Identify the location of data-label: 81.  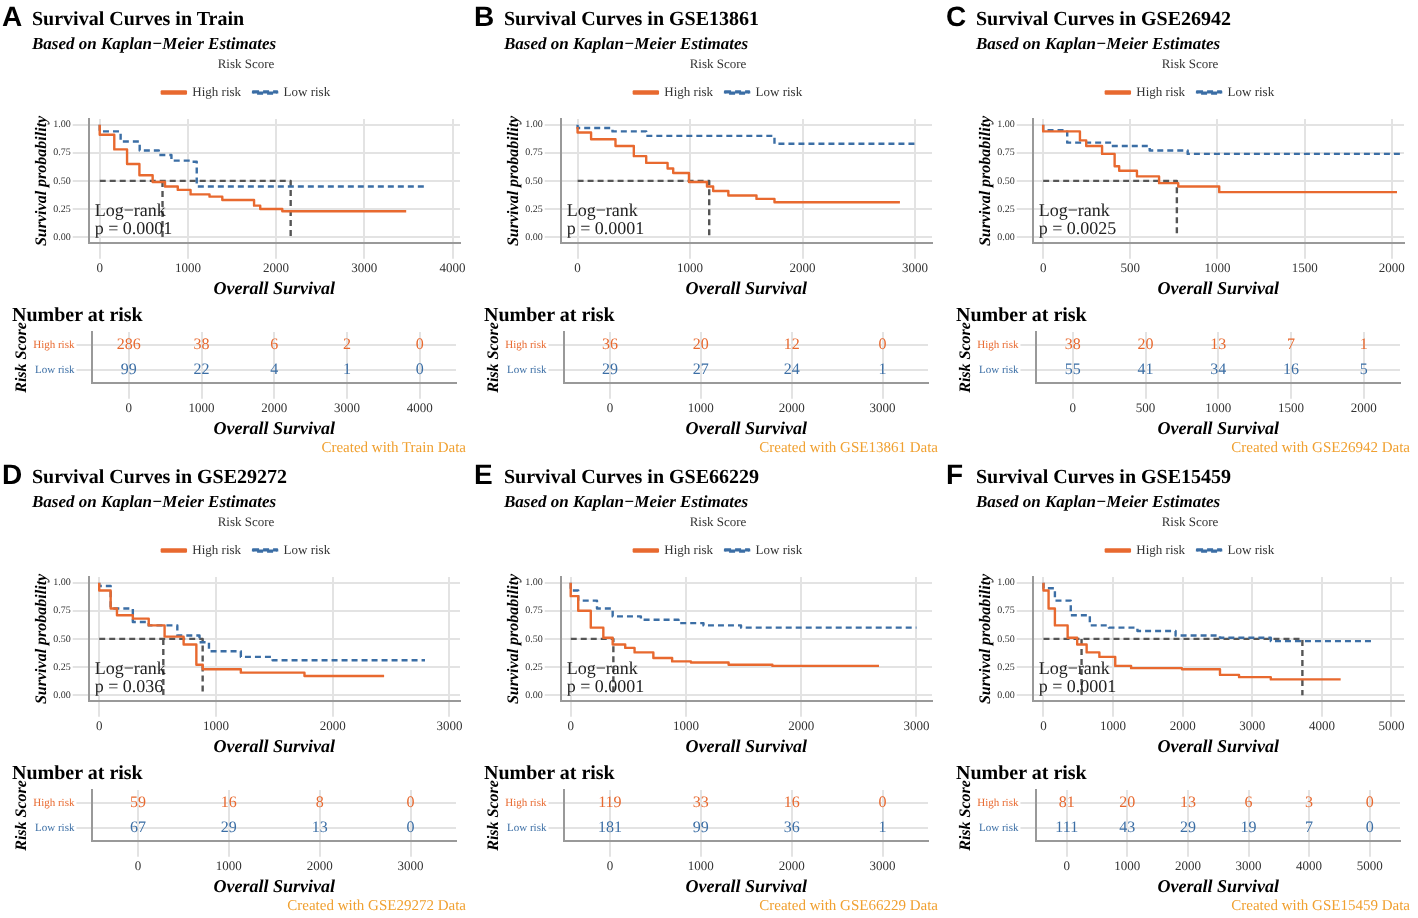
(1066, 801).